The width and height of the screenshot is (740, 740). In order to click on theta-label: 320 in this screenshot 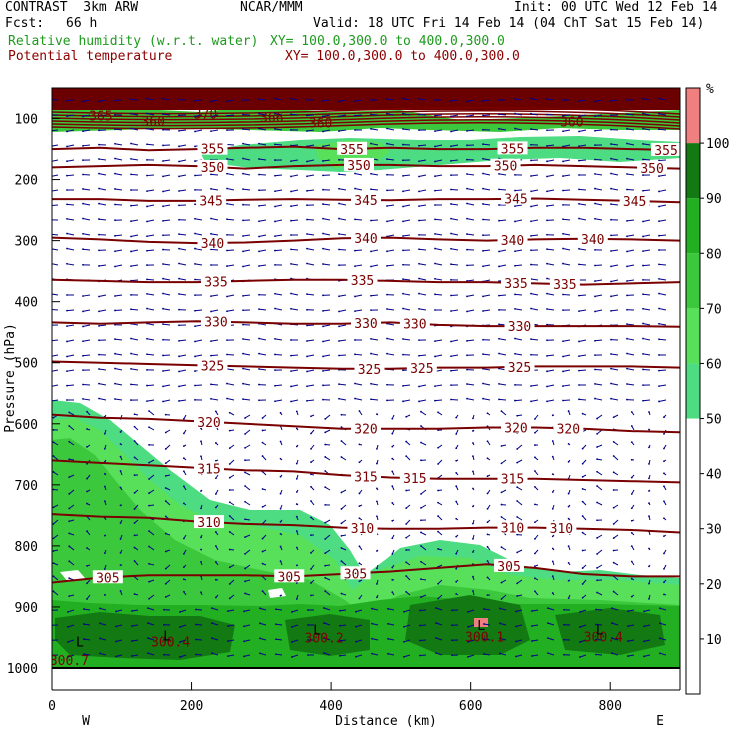, I will do `click(515, 428)`.